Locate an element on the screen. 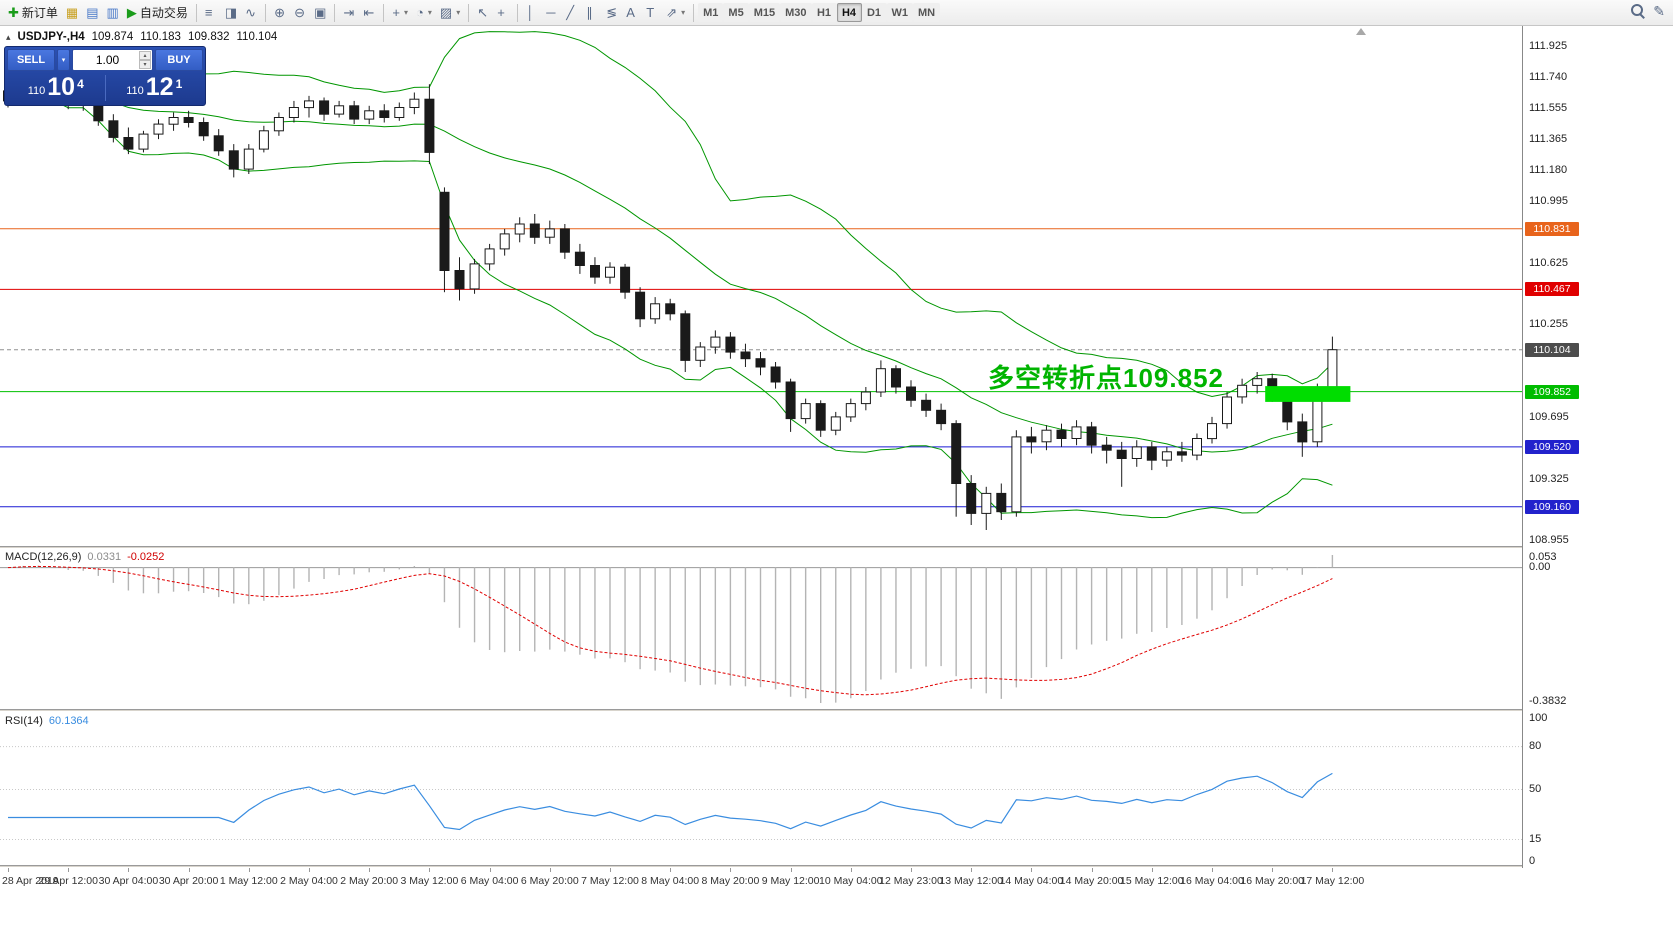  templates-button: ▨ ▾ is located at coordinates (450, 13).